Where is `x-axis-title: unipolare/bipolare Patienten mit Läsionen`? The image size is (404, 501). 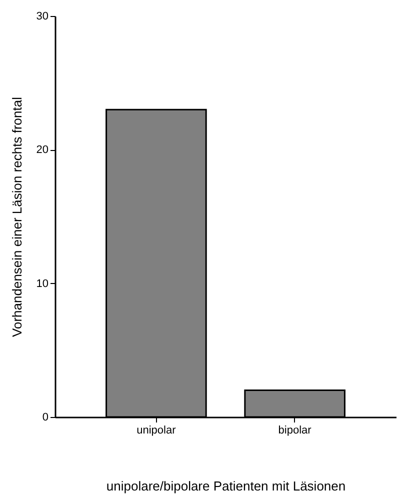 x-axis-title: unipolare/bipolare Patienten mit Läsionen is located at coordinates (226, 486).